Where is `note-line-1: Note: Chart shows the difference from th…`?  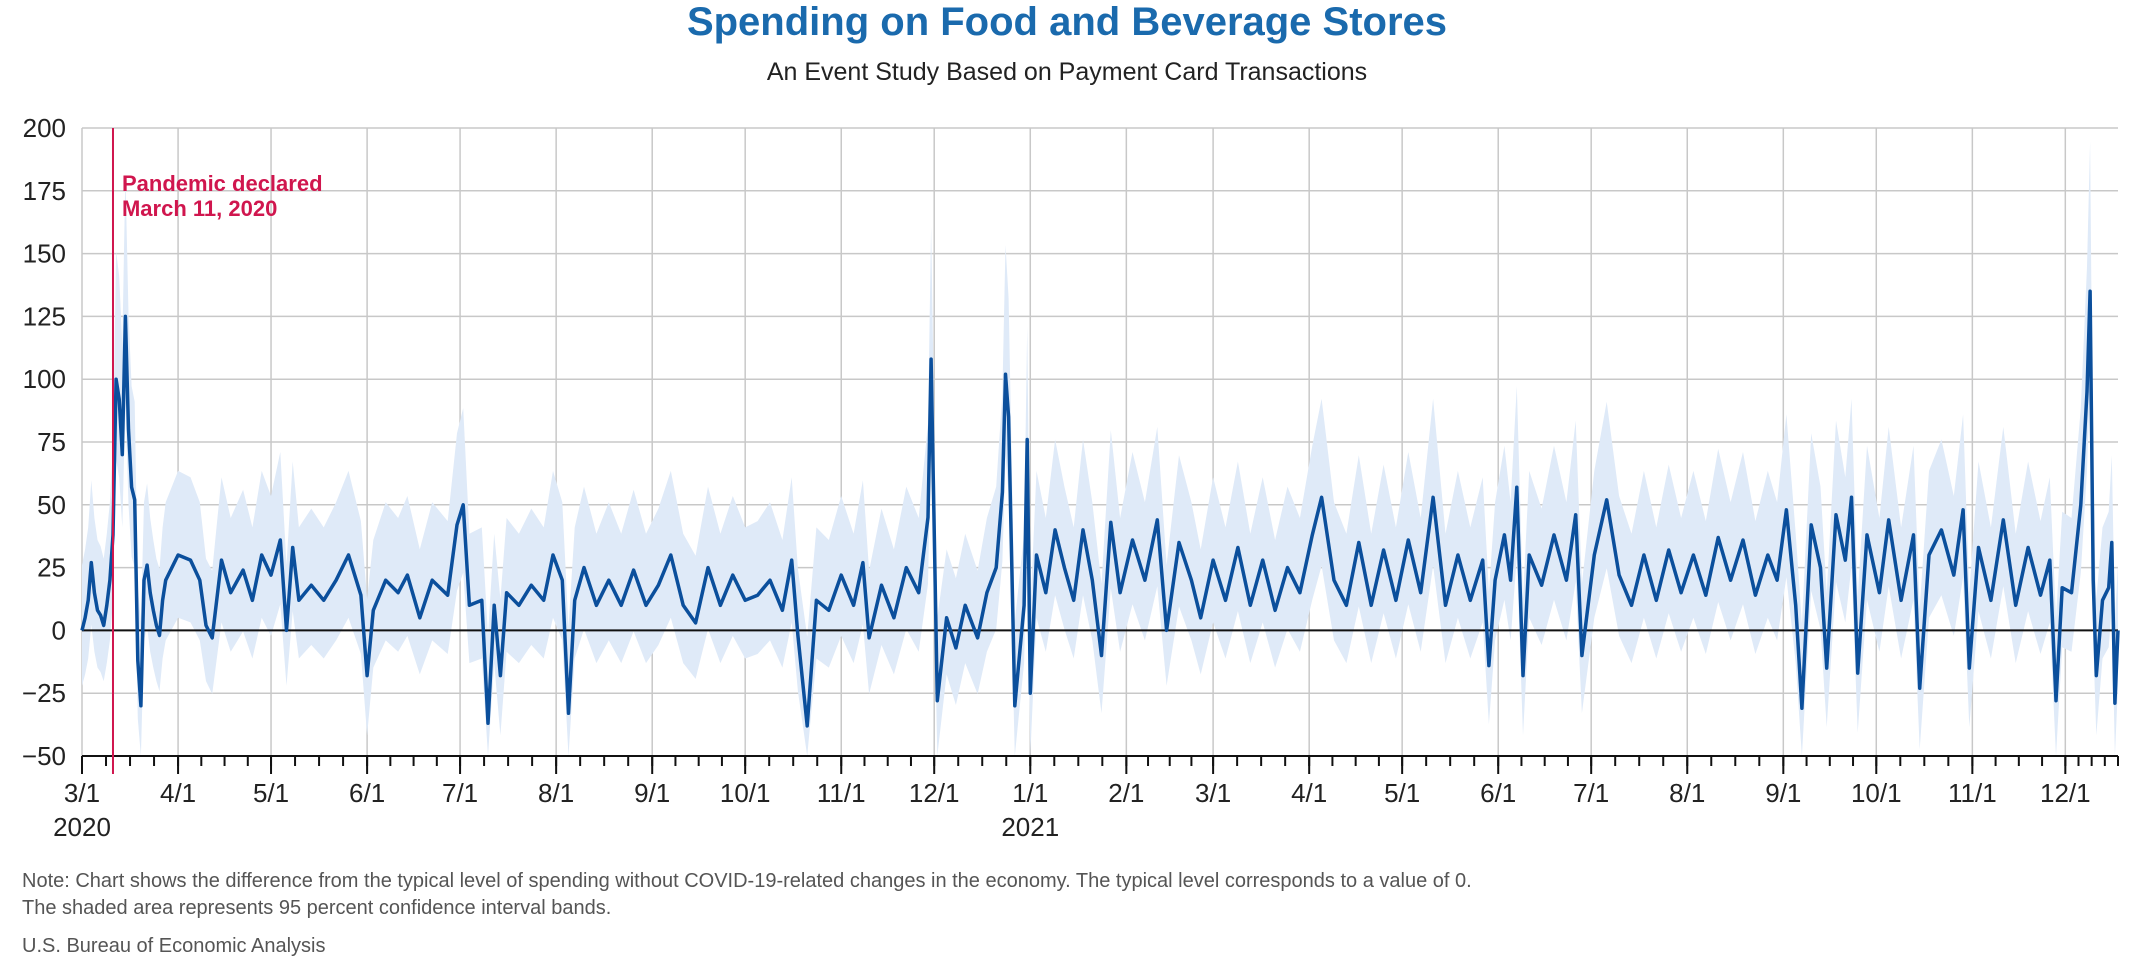 note-line-1: Note: Chart shows the difference from th… is located at coordinates (747, 881).